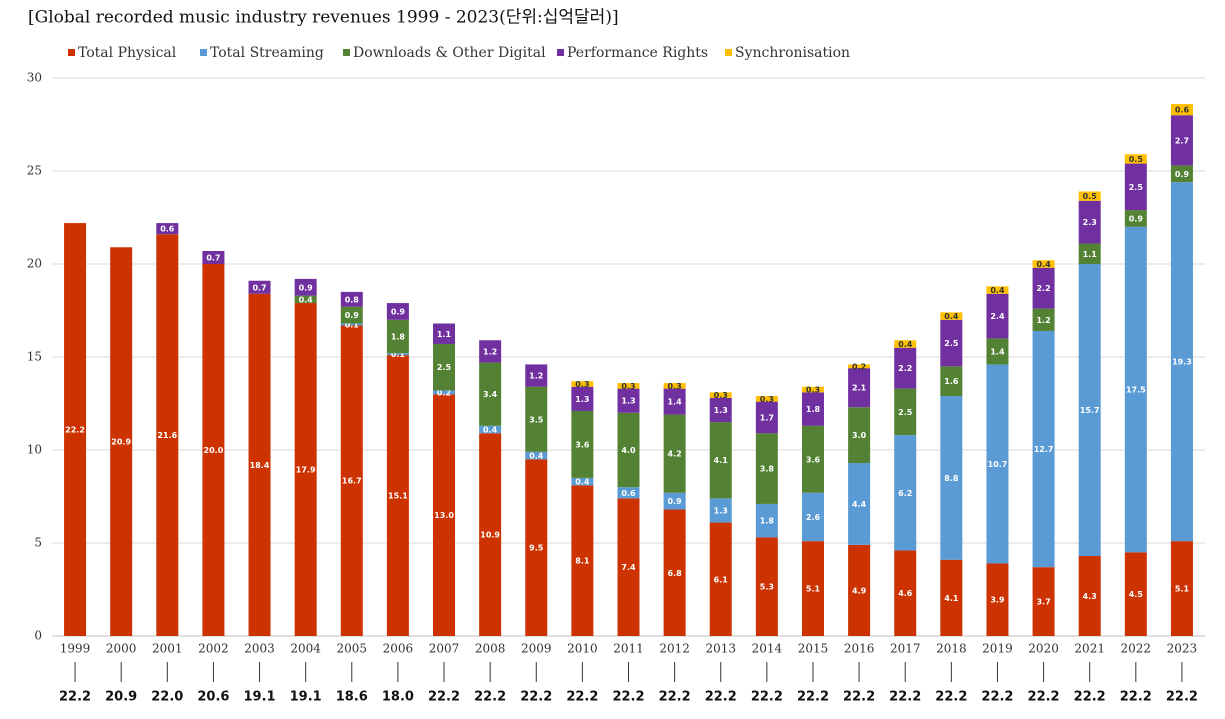  Describe the element at coordinates (213, 649) in the screenshot. I see `x-tick-label: 2002` at that location.